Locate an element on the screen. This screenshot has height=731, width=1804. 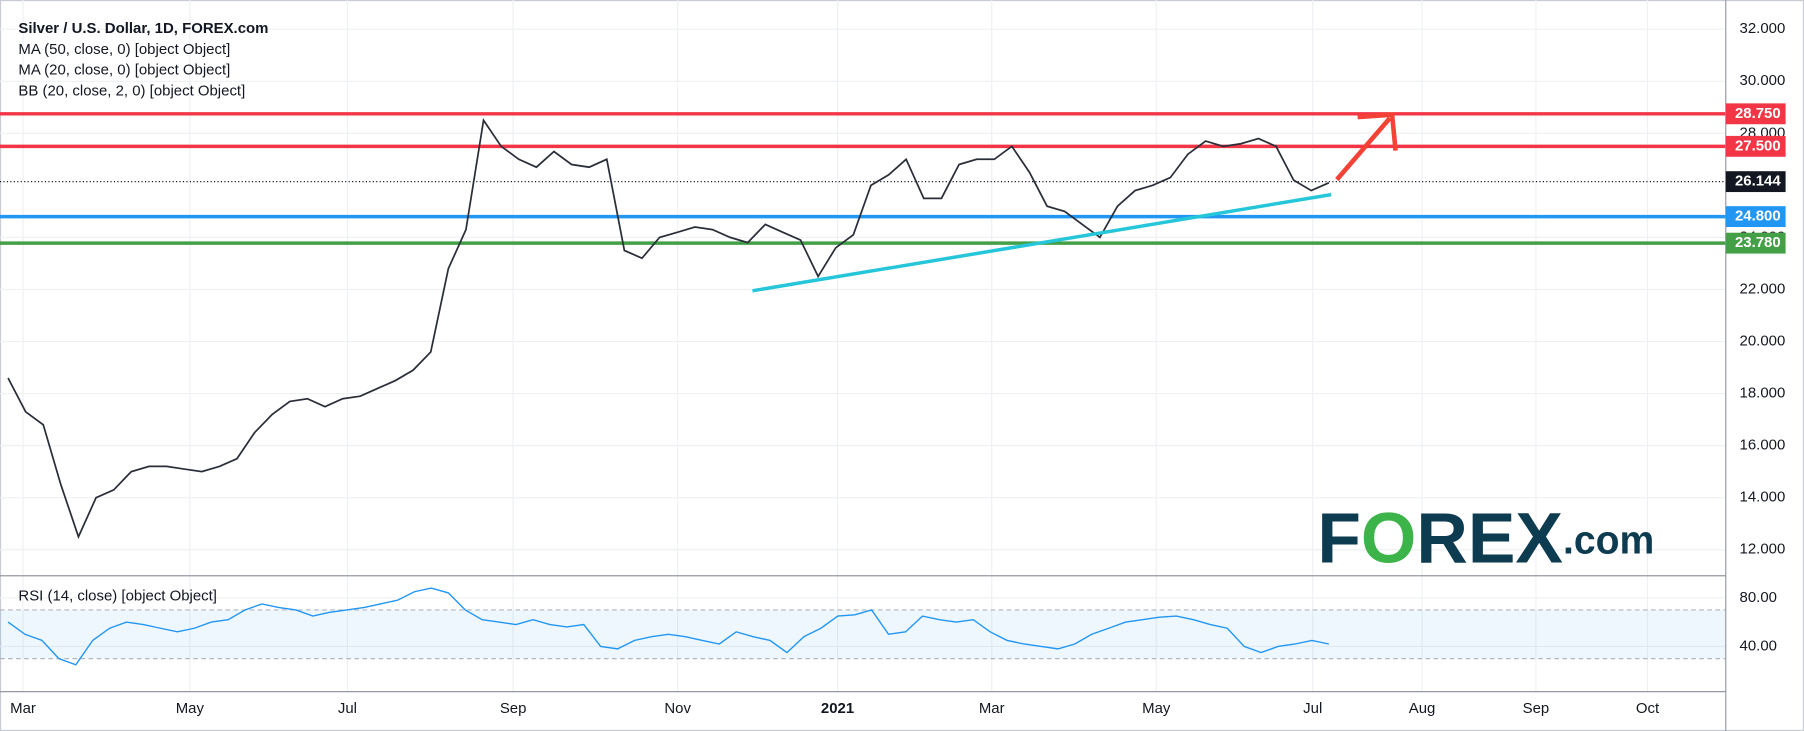
rsi-label: RSI (14, close) [object Object] is located at coordinates (117, 596).